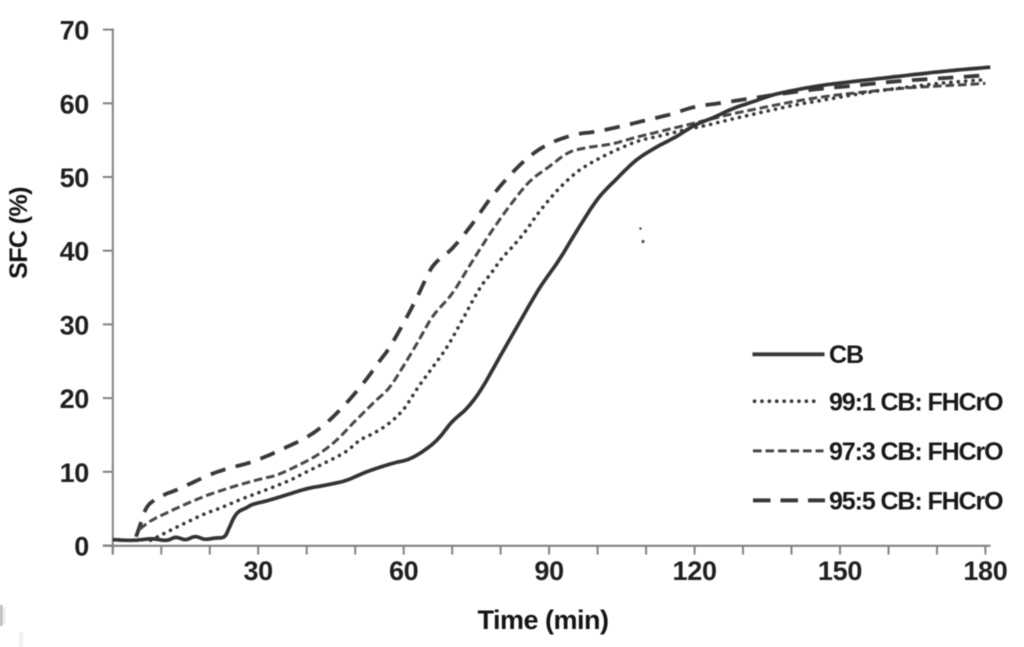 Image resolution: width=1024 pixels, height=647 pixels. What do you see at coordinates (985, 571) in the screenshot?
I see `svg-text: 180` at bounding box center [985, 571].